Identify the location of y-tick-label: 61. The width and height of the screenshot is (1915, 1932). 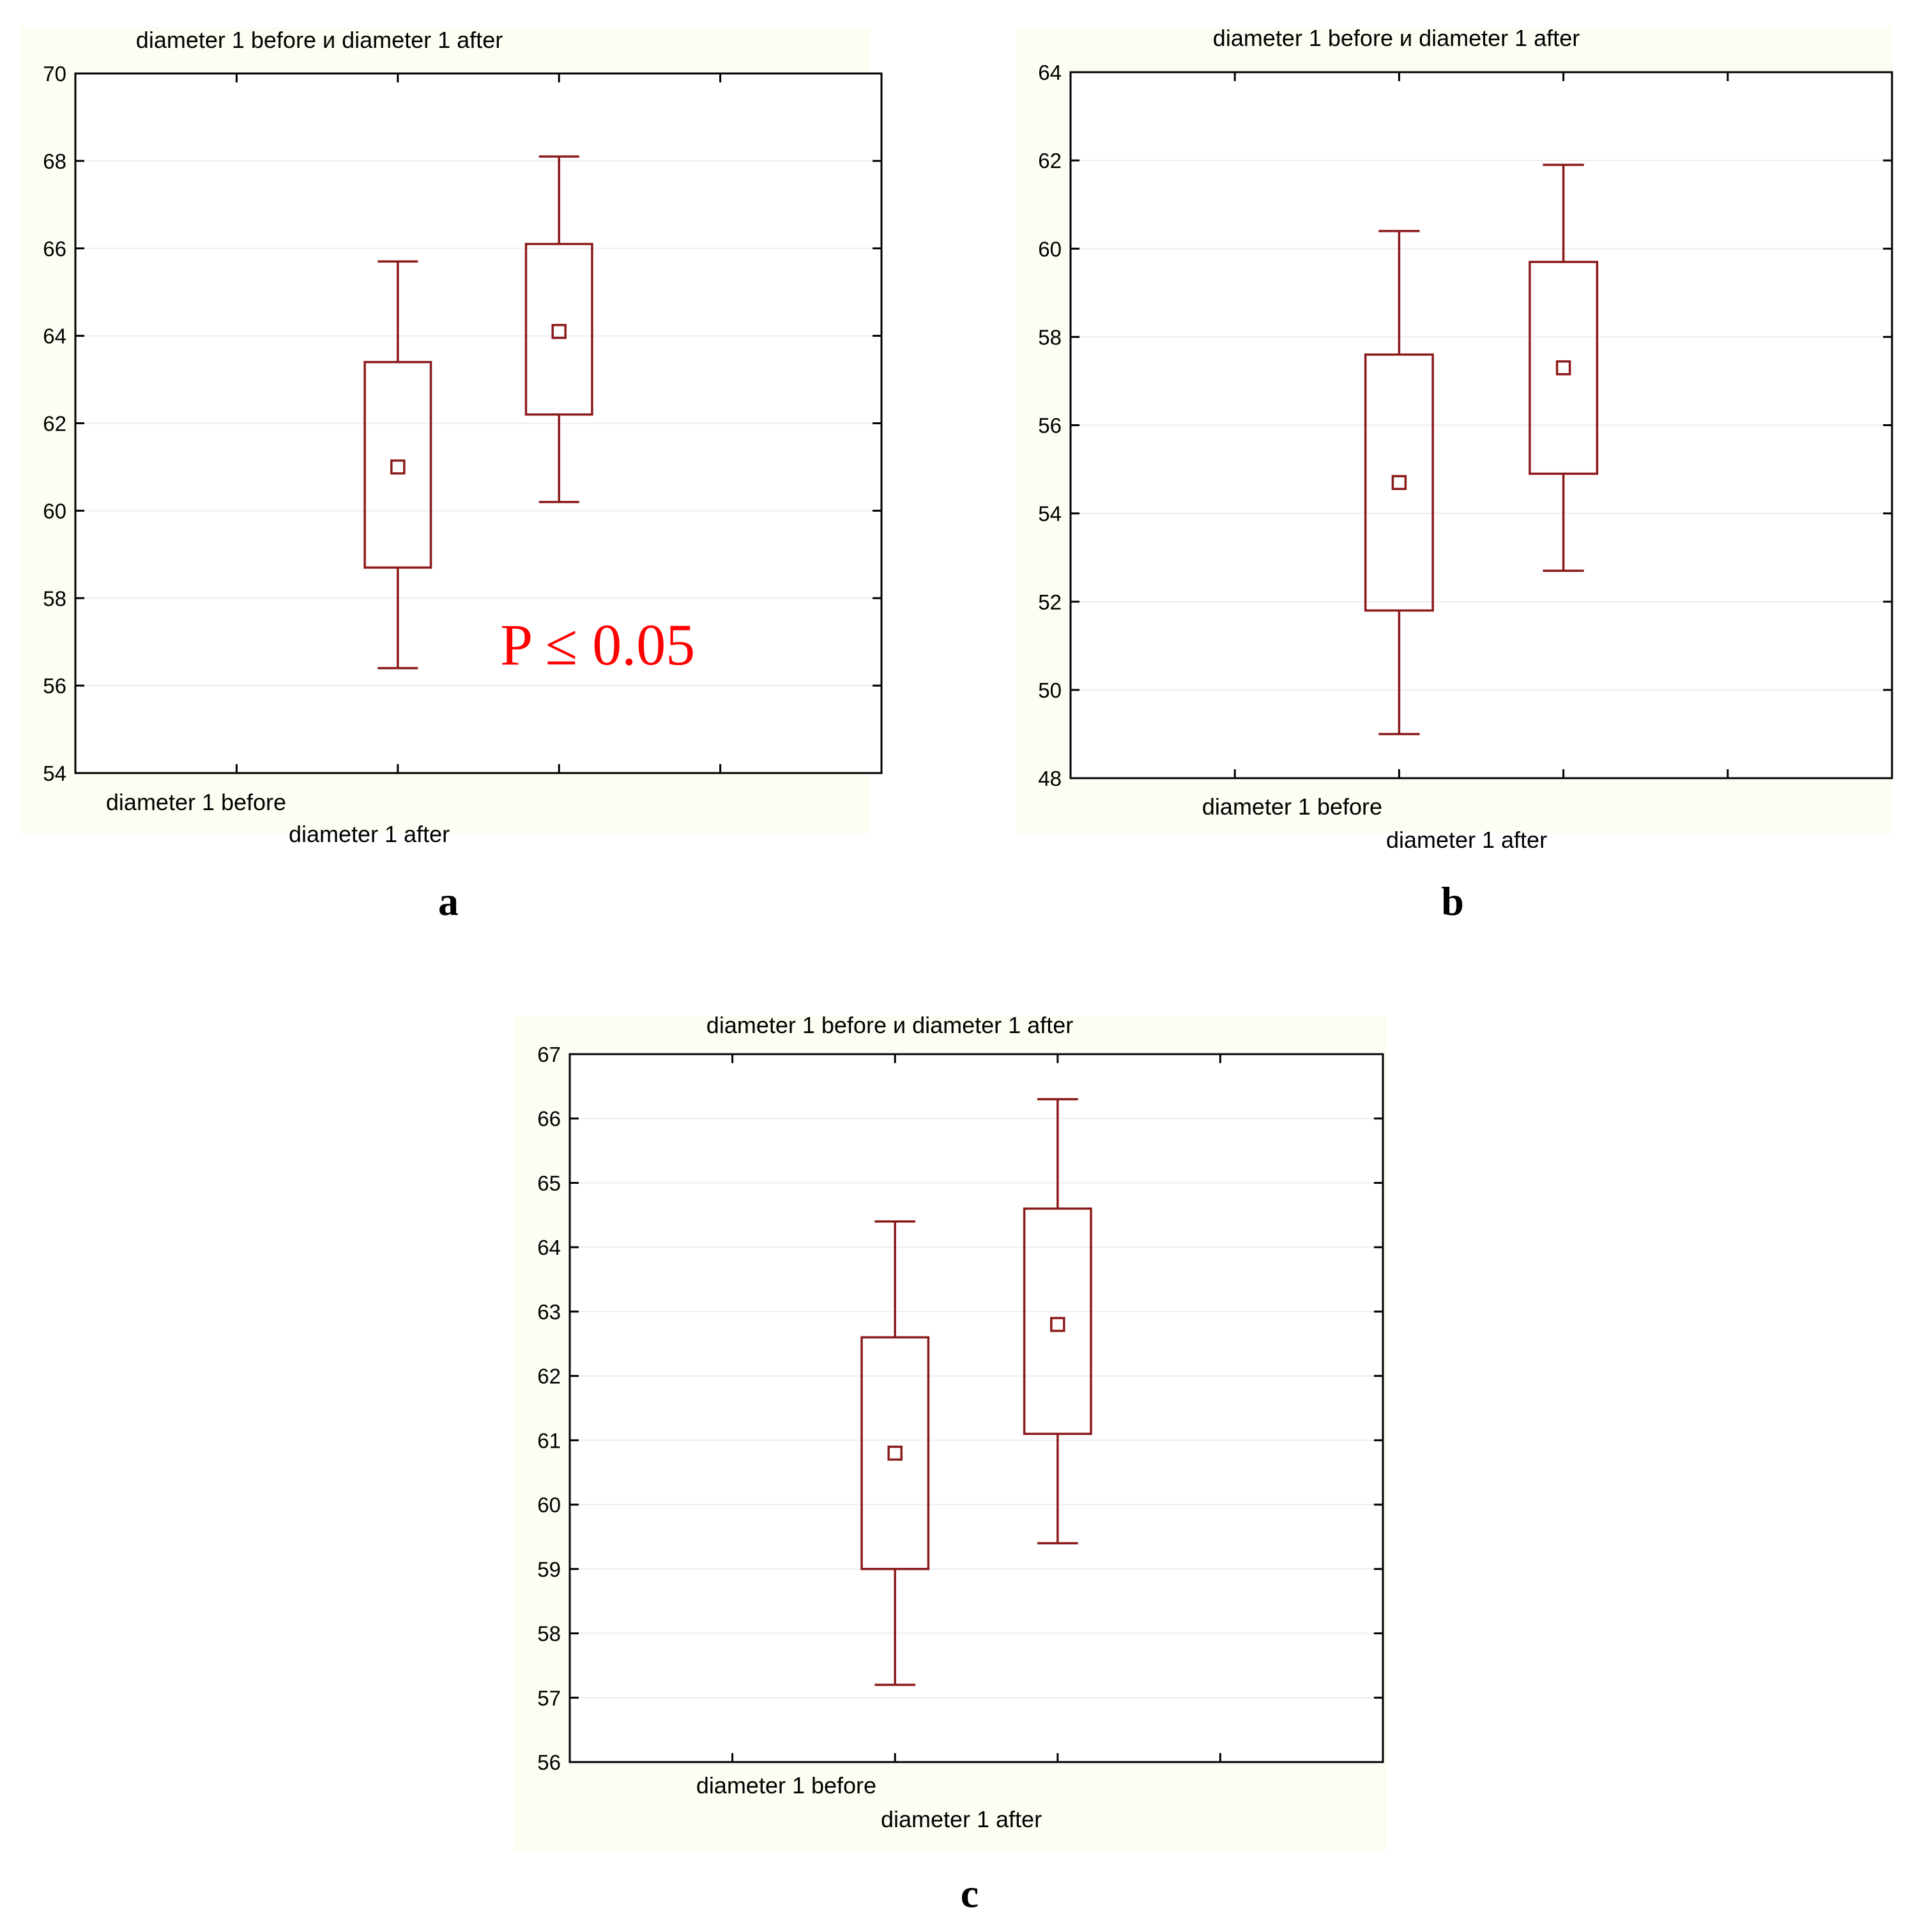
(549, 1440).